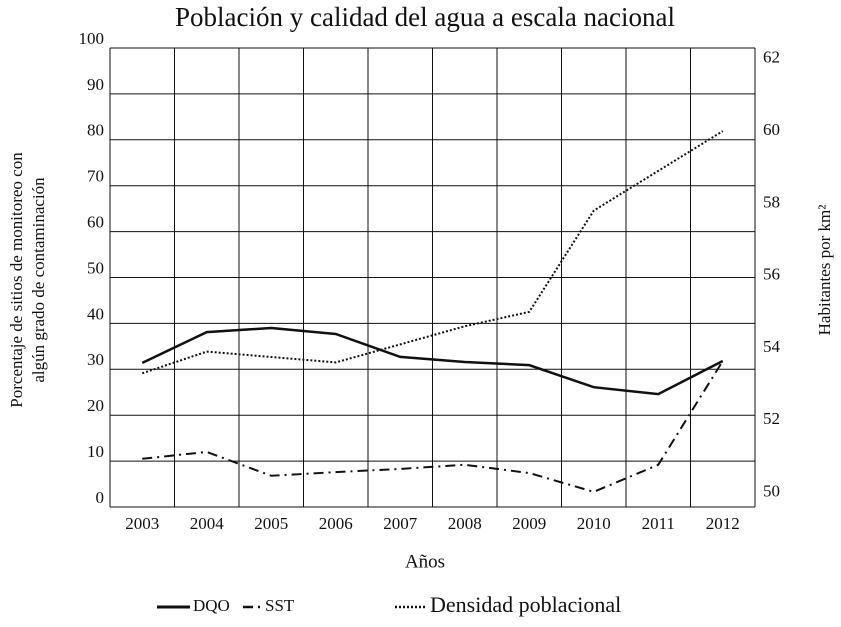 Image resolution: width=841 pixels, height=627 pixels. Describe the element at coordinates (425, 561) in the screenshot. I see `x-axis-title: Años` at that location.